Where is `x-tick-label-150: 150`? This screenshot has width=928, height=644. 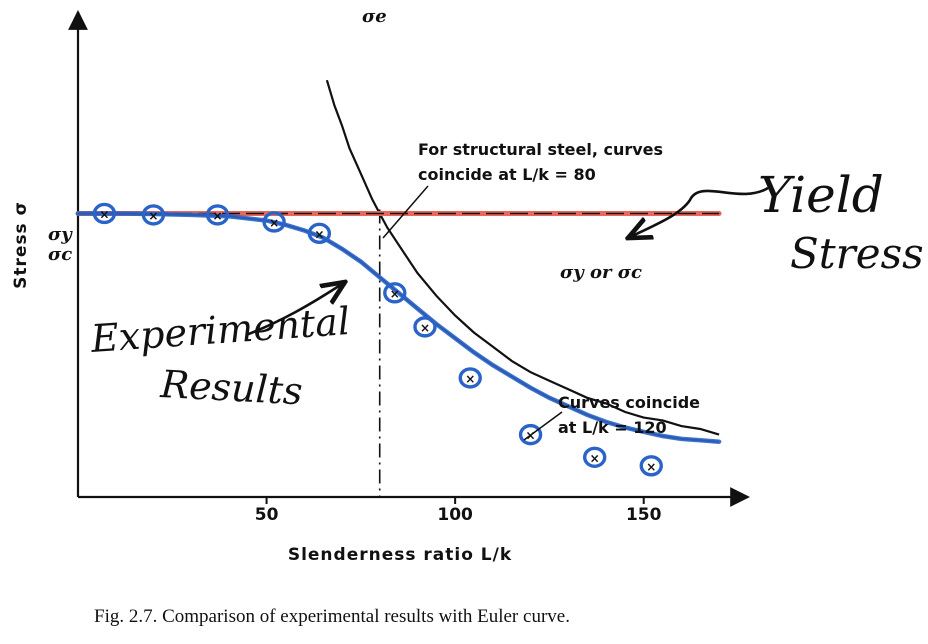
x-tick-label-150: 150 is located at coordinates (644, 515).